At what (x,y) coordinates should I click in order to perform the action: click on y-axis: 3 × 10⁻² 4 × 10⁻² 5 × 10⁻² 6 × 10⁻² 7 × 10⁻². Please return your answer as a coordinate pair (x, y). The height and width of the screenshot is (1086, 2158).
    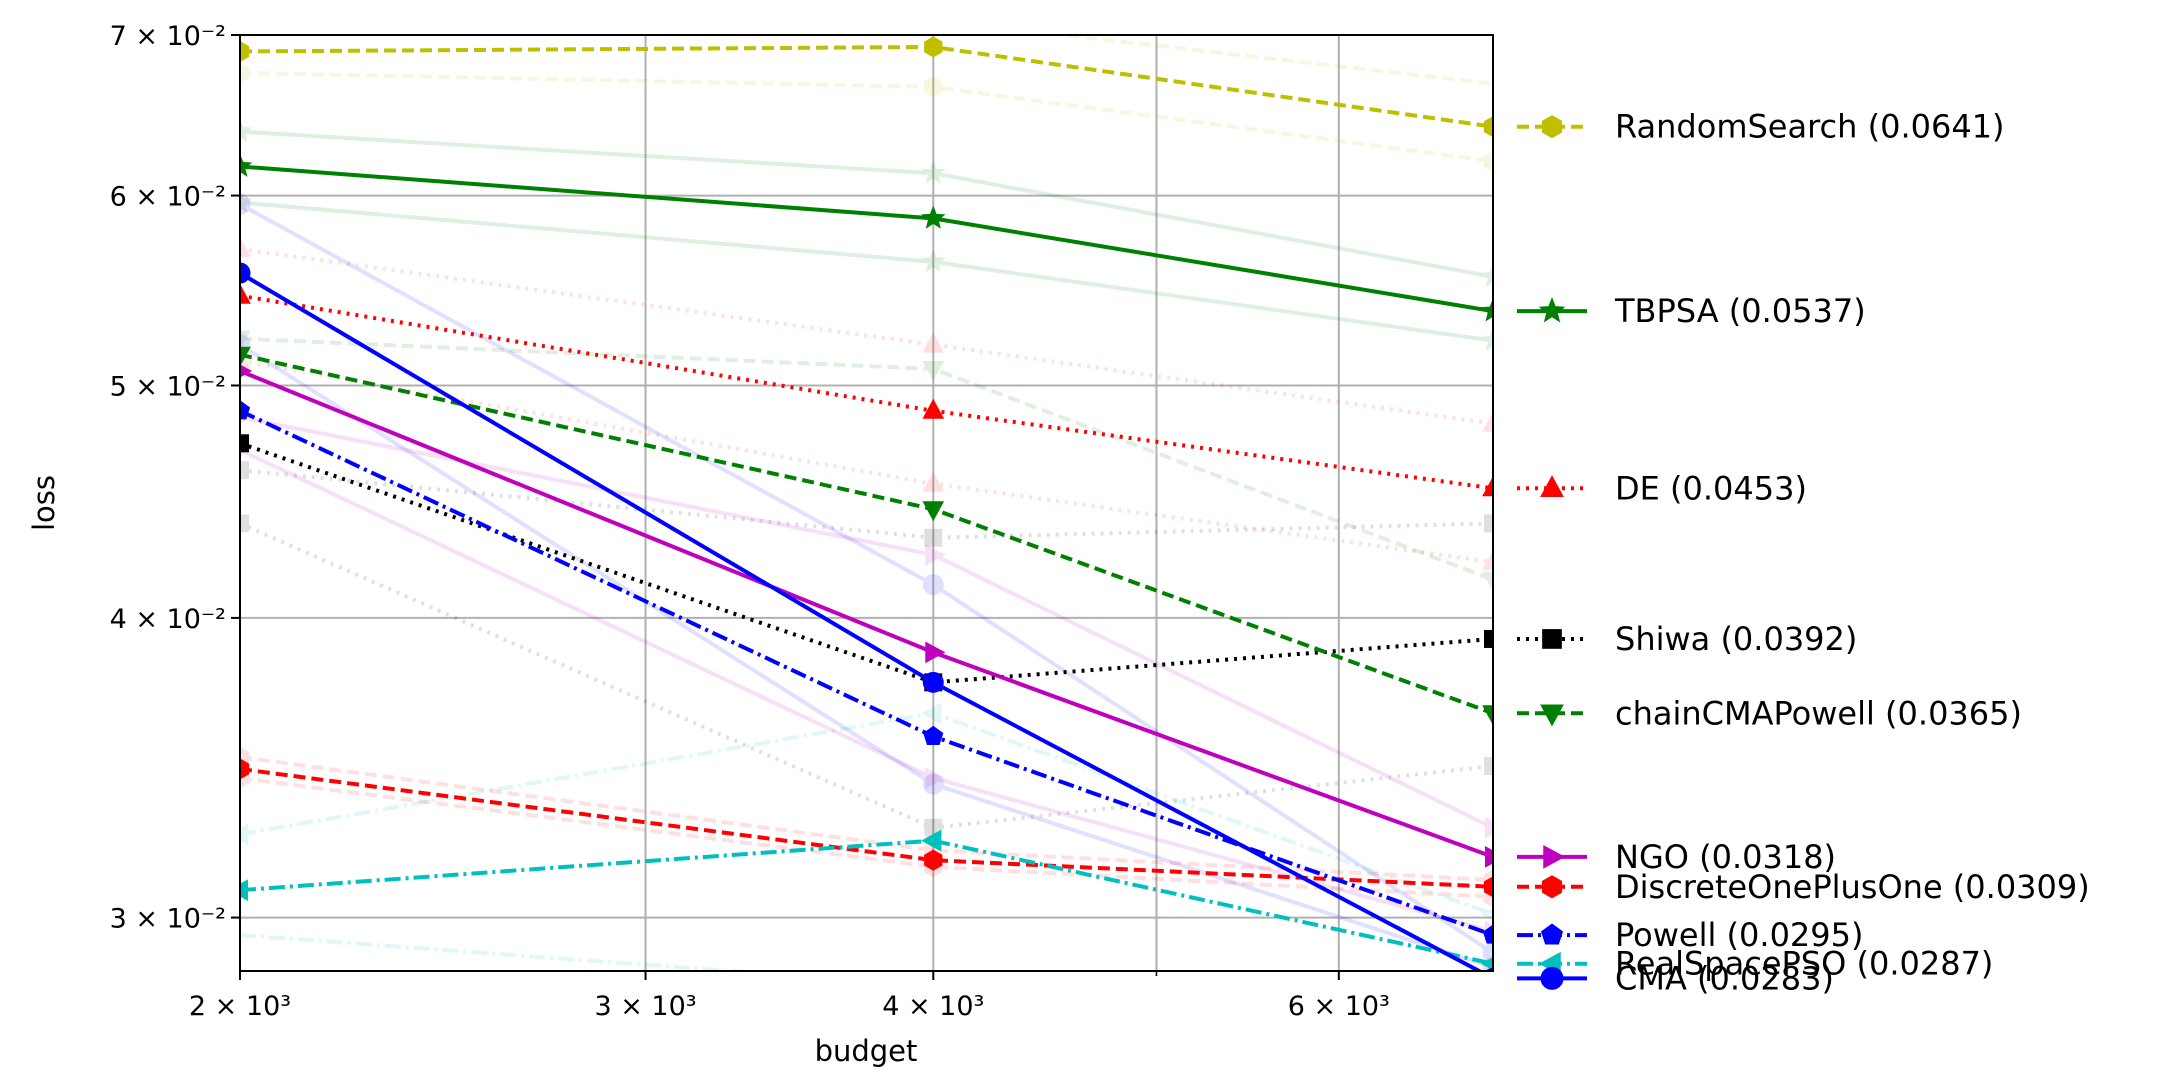
    Looking at the image, I should click on (175, 478).